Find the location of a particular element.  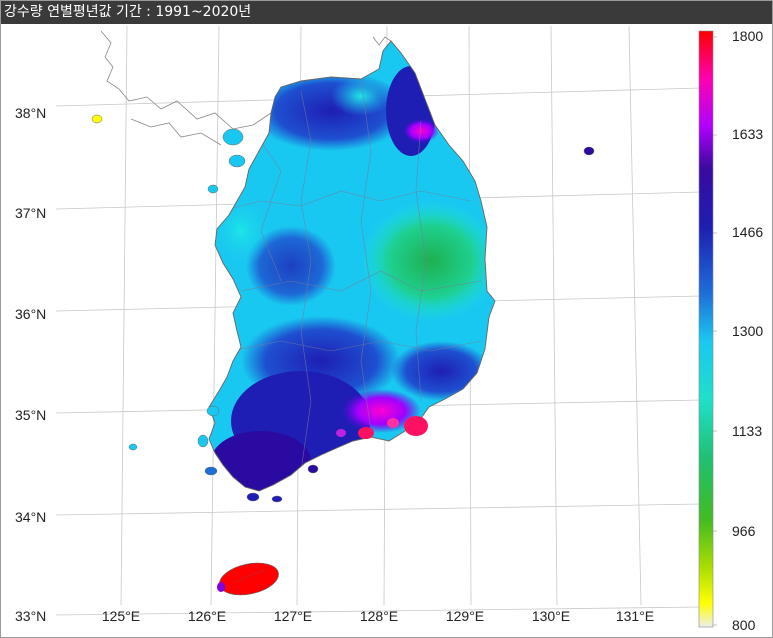

colorbar-label-1633: 1633 is located at coordinates (748, 134).